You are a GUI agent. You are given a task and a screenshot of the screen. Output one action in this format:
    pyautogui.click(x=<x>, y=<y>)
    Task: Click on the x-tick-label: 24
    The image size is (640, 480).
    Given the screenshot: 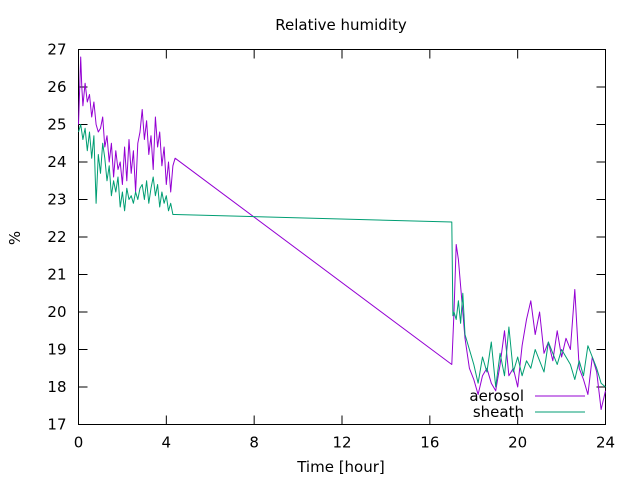 What is the action you would take?
    pyautogui.click(x=605, y=443)
    